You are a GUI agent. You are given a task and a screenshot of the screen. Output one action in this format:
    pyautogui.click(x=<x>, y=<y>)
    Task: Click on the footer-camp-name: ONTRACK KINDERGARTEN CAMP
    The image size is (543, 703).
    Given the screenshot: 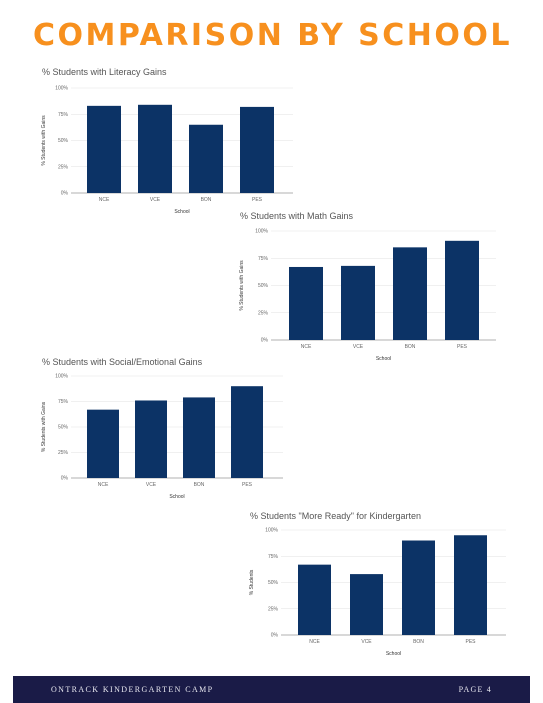 What is the action you would take?
    pyautogui.click(x=132, y=689)
    